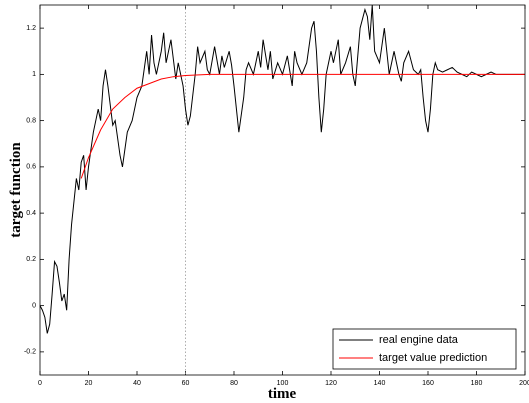 This screenshot has height=403, width=529. What do you see at coordinates (524, 383) in the screenshot?
I see `x-tick-label: 200` at bounding box center [524, 383].